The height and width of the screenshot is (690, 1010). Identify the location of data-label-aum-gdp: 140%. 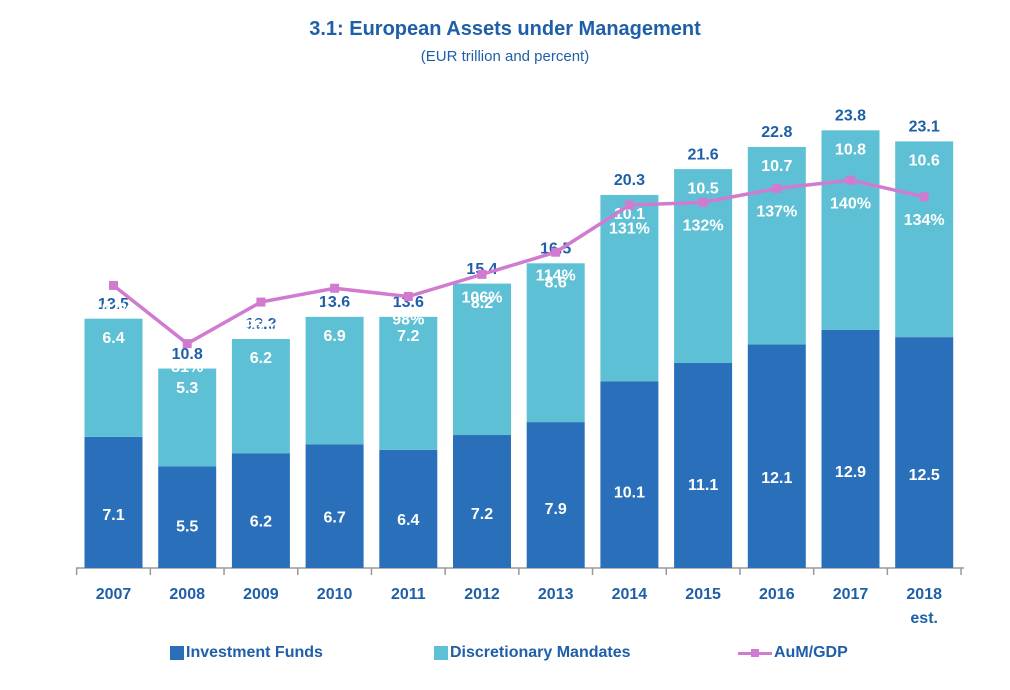
(850, 203).